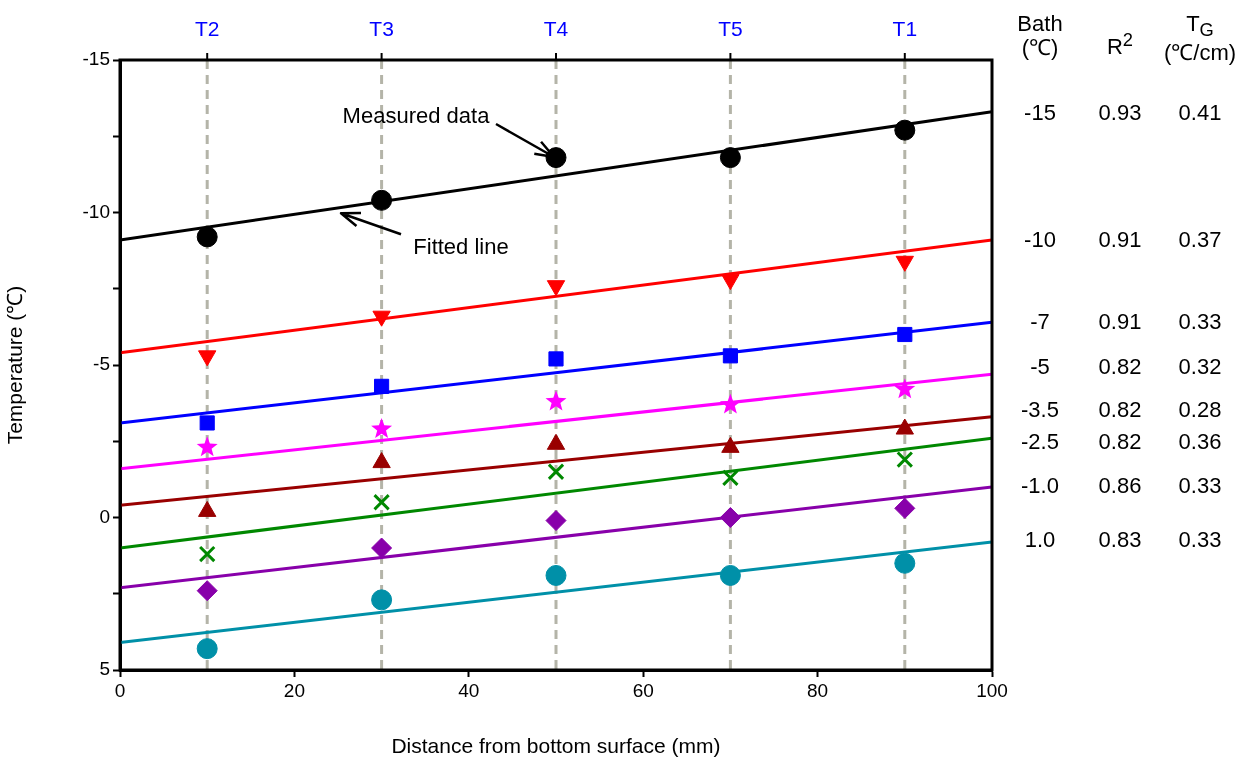 The image size is (1259, 764). I want to click on annotation: Fitted line, so click(461, 246).